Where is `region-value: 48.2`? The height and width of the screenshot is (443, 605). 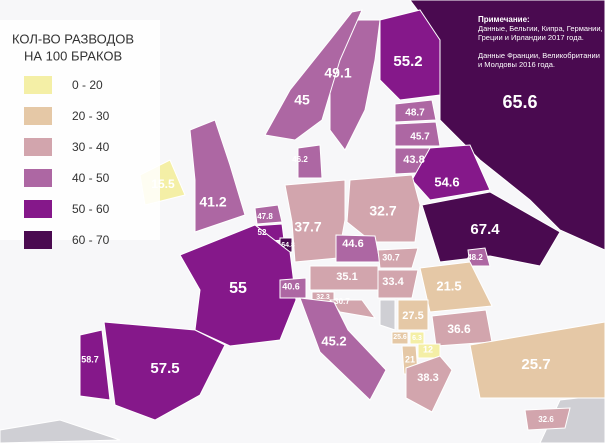
region-value: 48.2 is located at coordinates (475, 257).